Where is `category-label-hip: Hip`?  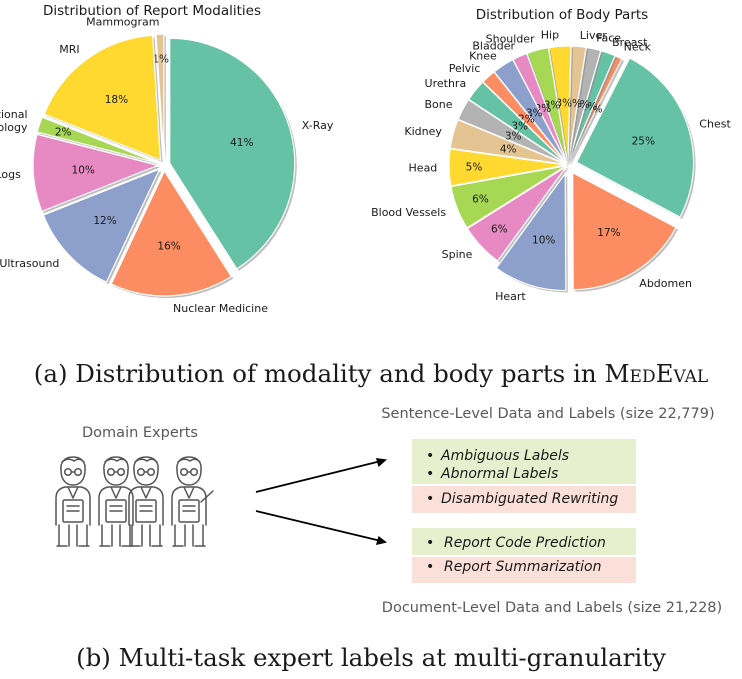 category-label-hip: Hip is located at coordinates (550, 35).